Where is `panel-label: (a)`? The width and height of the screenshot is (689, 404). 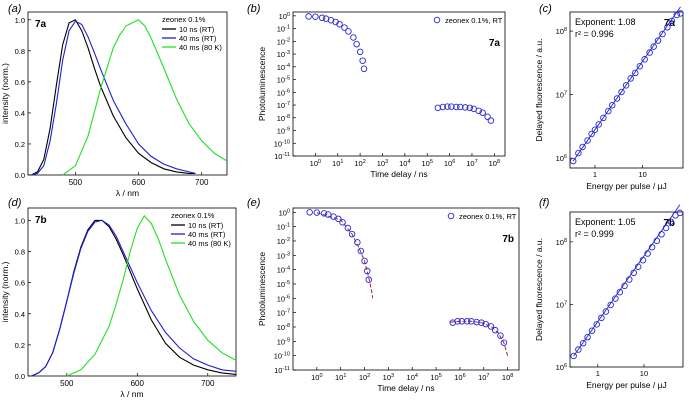
panel-label: (a) is located at coordinates (15, 9).